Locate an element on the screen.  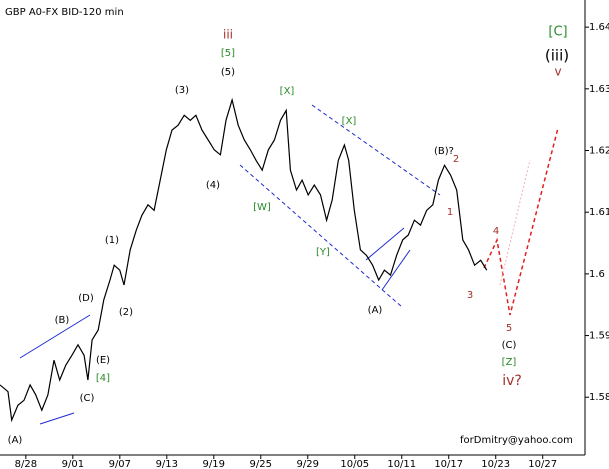
wave-label: iv? is located at coordinates (512, 381).